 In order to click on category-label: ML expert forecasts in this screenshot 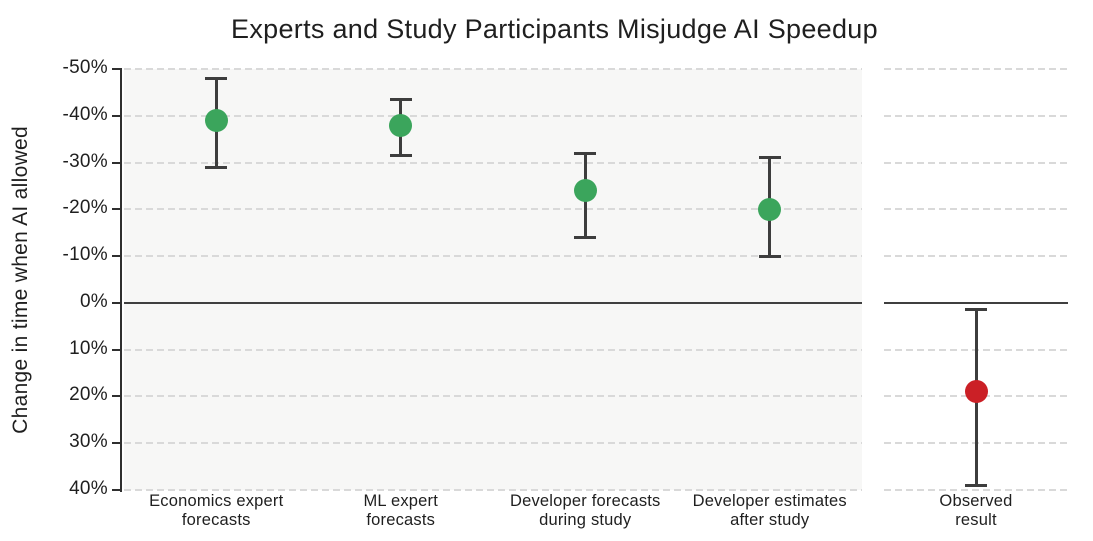, I will do `click(401, 510)`.